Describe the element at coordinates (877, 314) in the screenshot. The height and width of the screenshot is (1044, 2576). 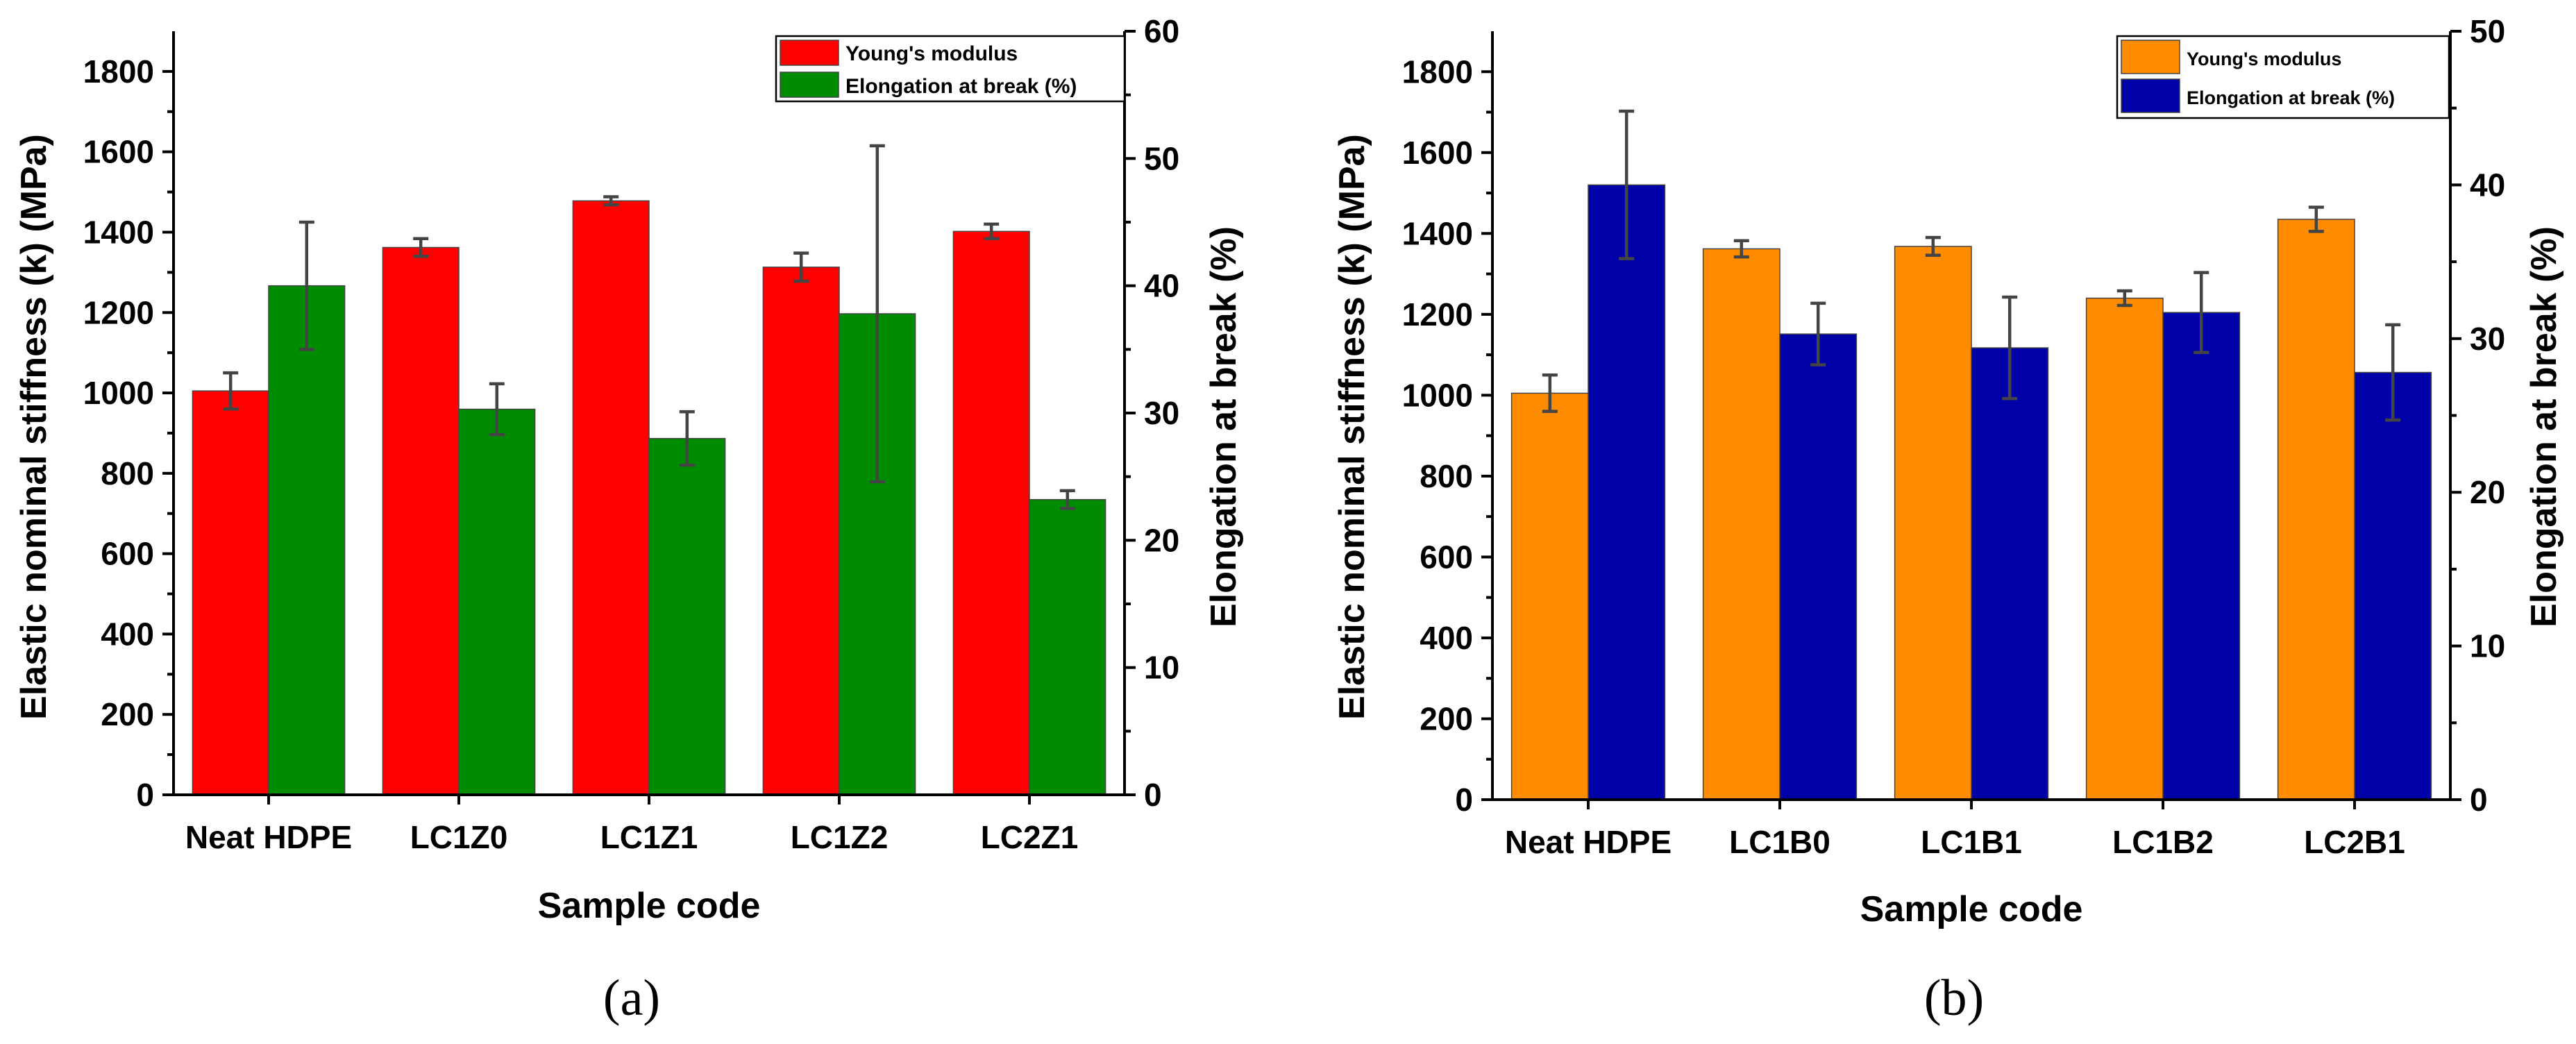
I see `error-bar-elongation-at-break-lc1z2` at that location.